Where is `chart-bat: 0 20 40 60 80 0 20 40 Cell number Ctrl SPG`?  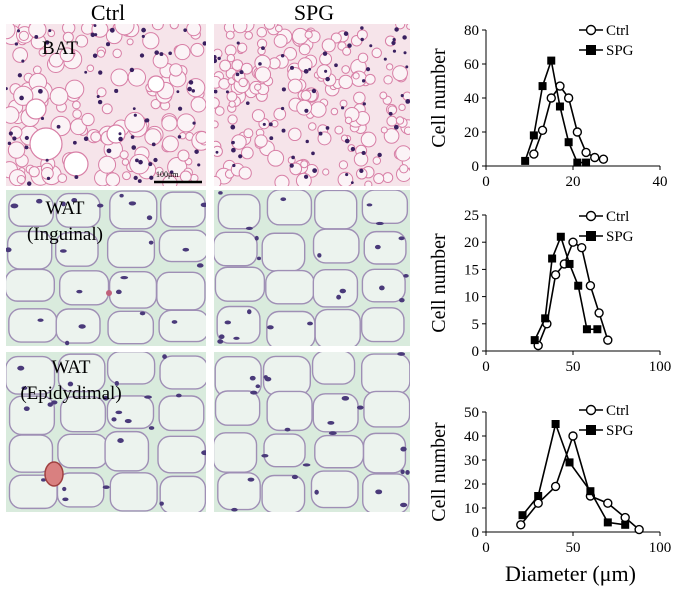 chart-bat: 0 20 40 60 80 0 20 40 Cell number Ctrl SPG is located at coordinates (551, 111).